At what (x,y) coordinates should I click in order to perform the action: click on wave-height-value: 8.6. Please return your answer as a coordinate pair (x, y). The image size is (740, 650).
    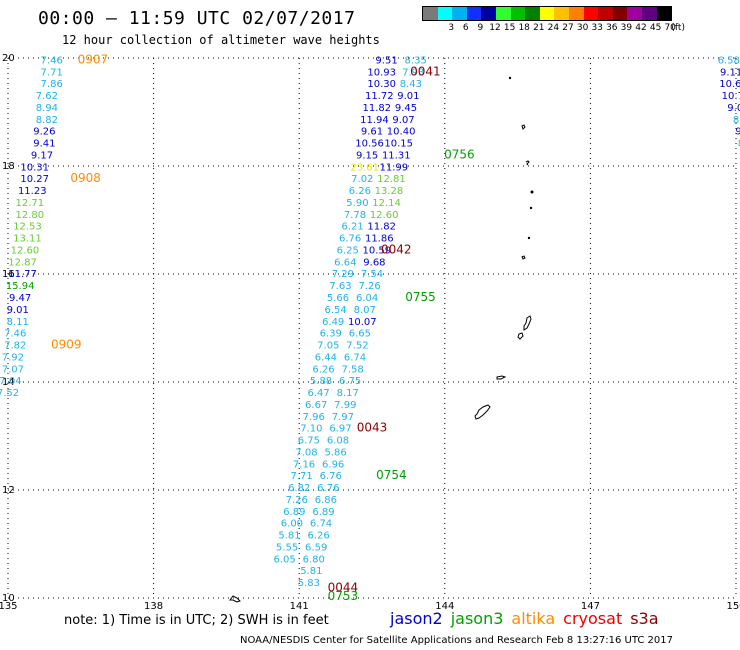
    Looking at the image, I should click on (739, 144).